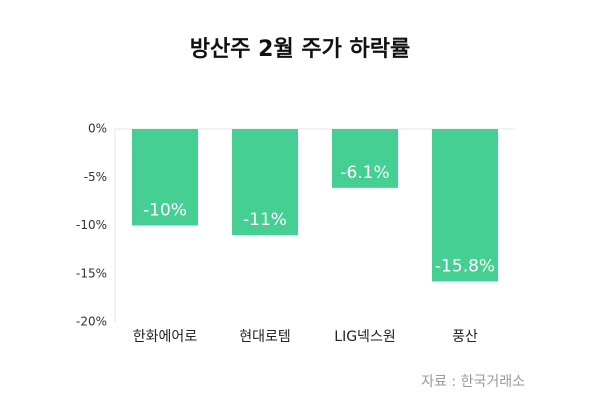 Image resolution: width=600 pixels, height=415 pixels. What do you see at coordinates (165, 337) in the screenshot?
I see `x-tick-label: 한화에어로` at bounding box center [165, 337].